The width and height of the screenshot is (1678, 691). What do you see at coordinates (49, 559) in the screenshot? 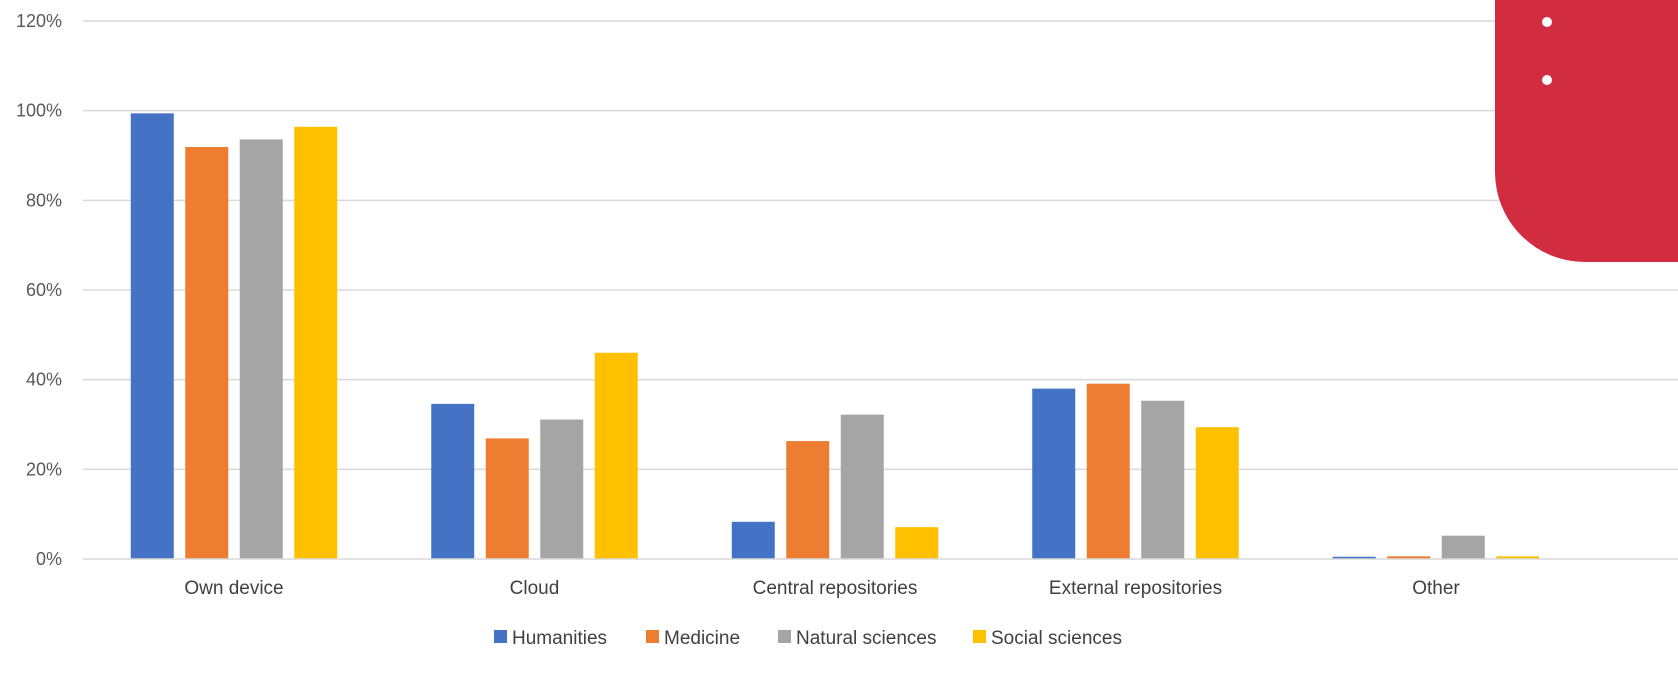
I see `y-tick-label: 0%` at bounding box center [49, 559].